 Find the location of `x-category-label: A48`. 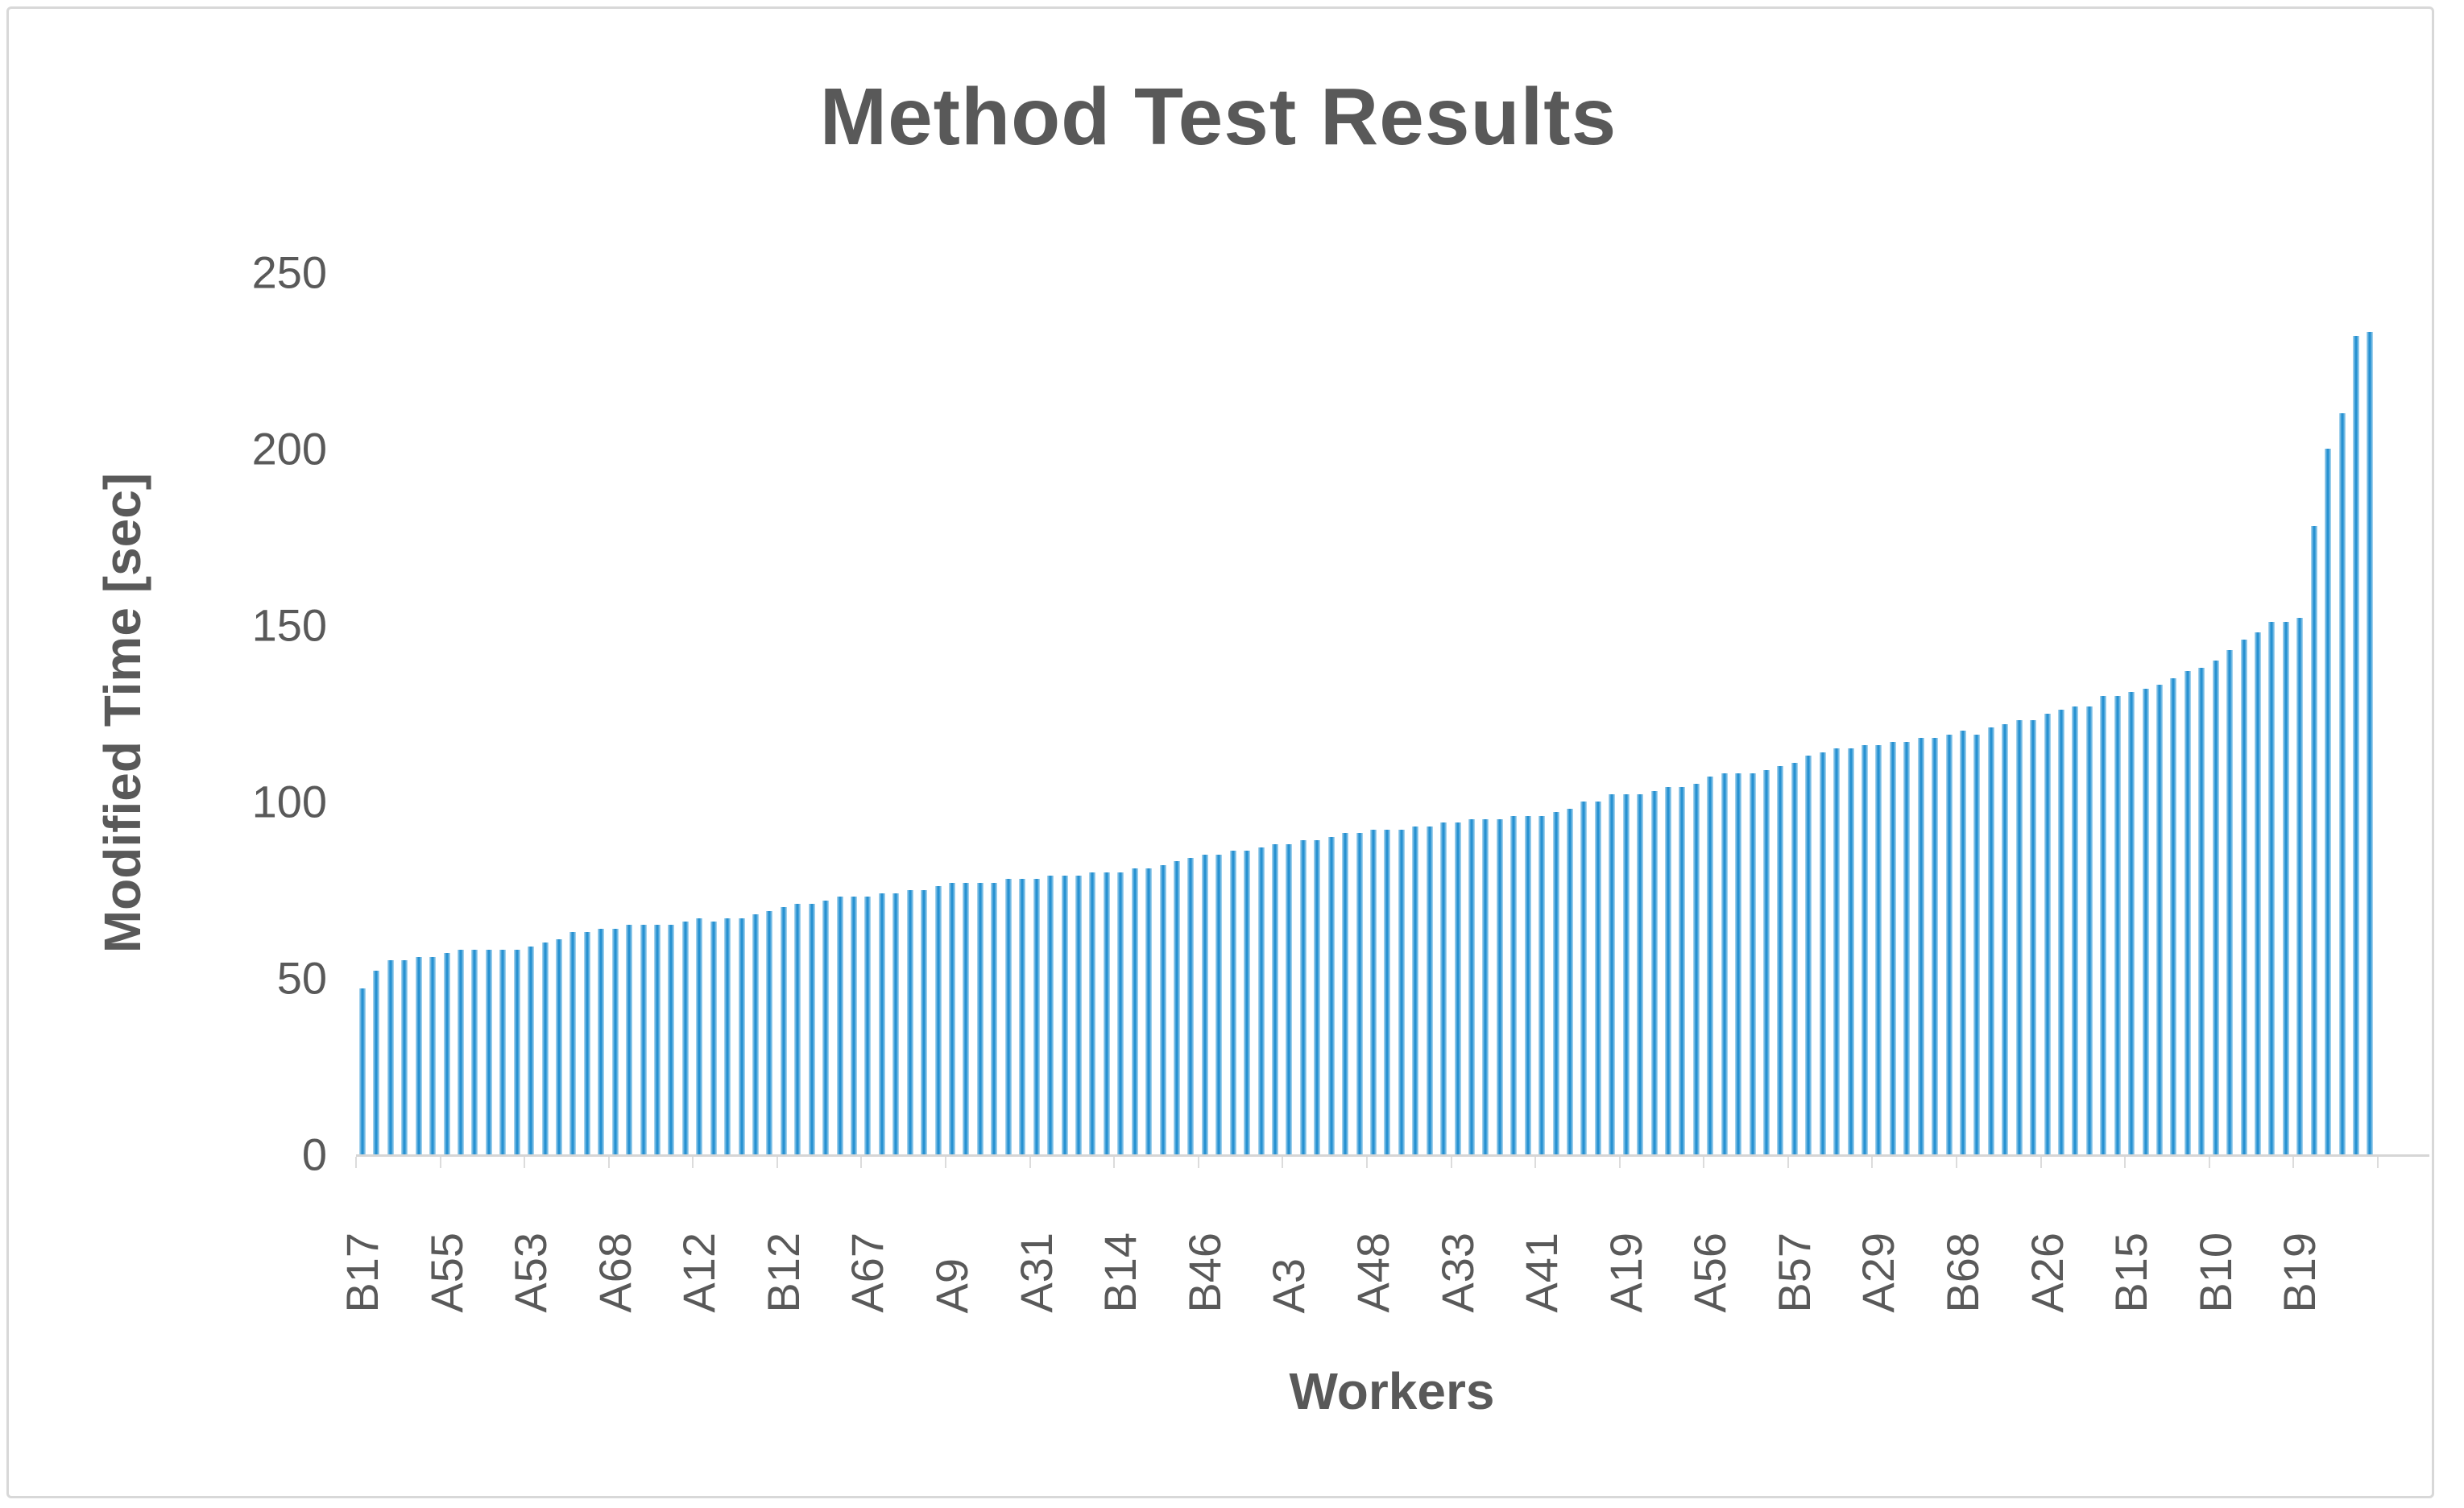

x-category-label: A48 is located at coordinates (1372, 1273).